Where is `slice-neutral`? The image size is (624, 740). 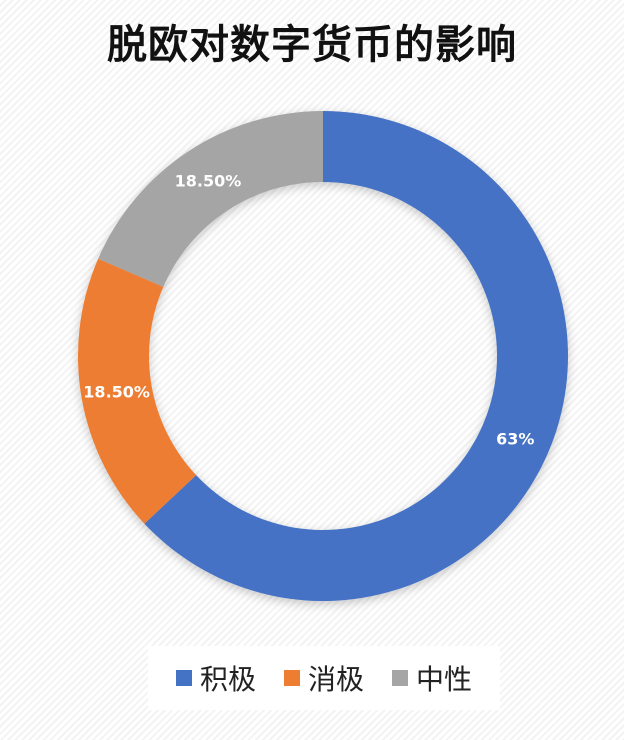 slice-neutral is located at coordinates (210, 199).